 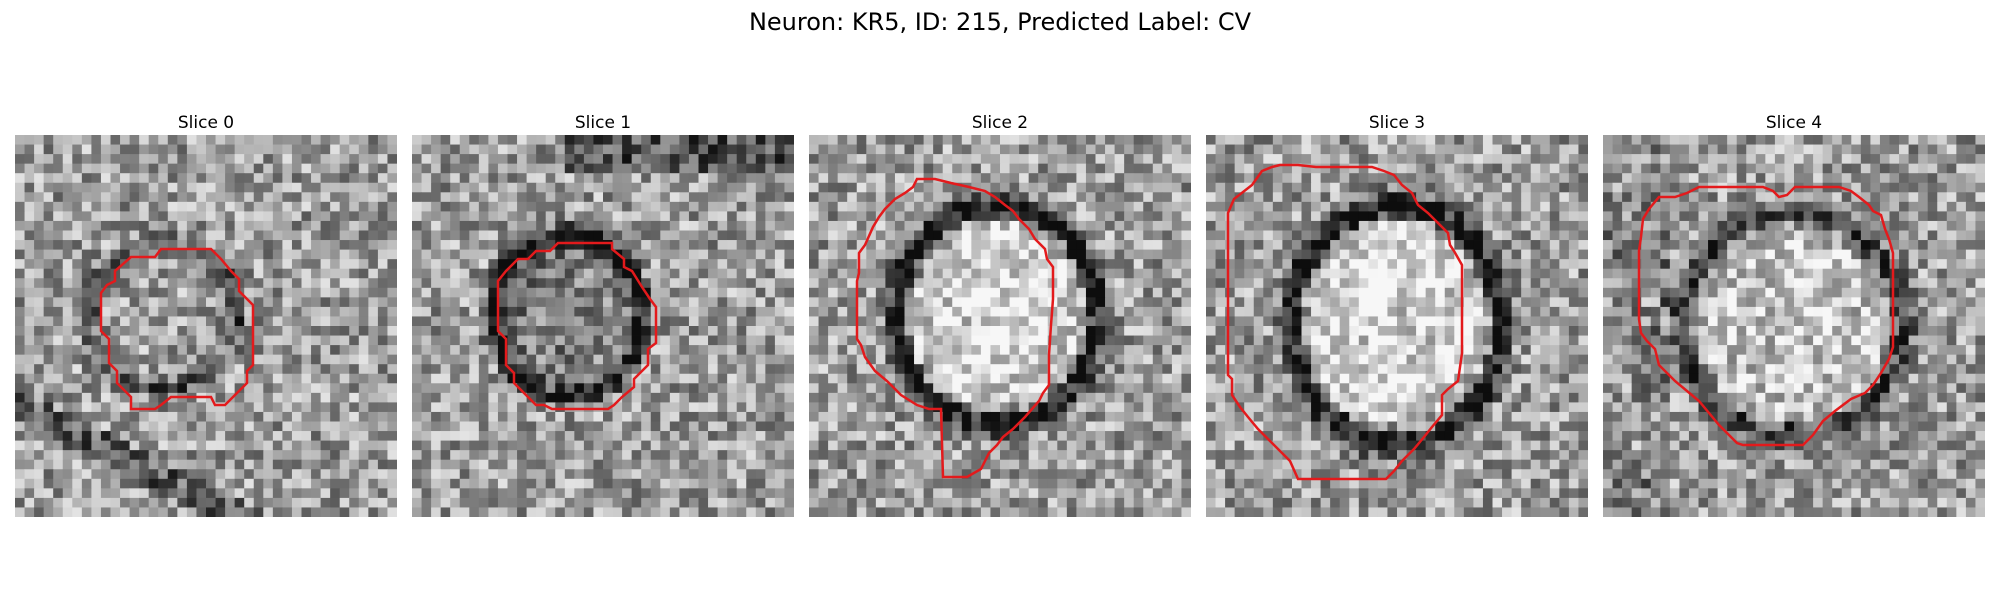 I want to click on slice-panel-2: Slice 2, so click(x=1000, y=314).